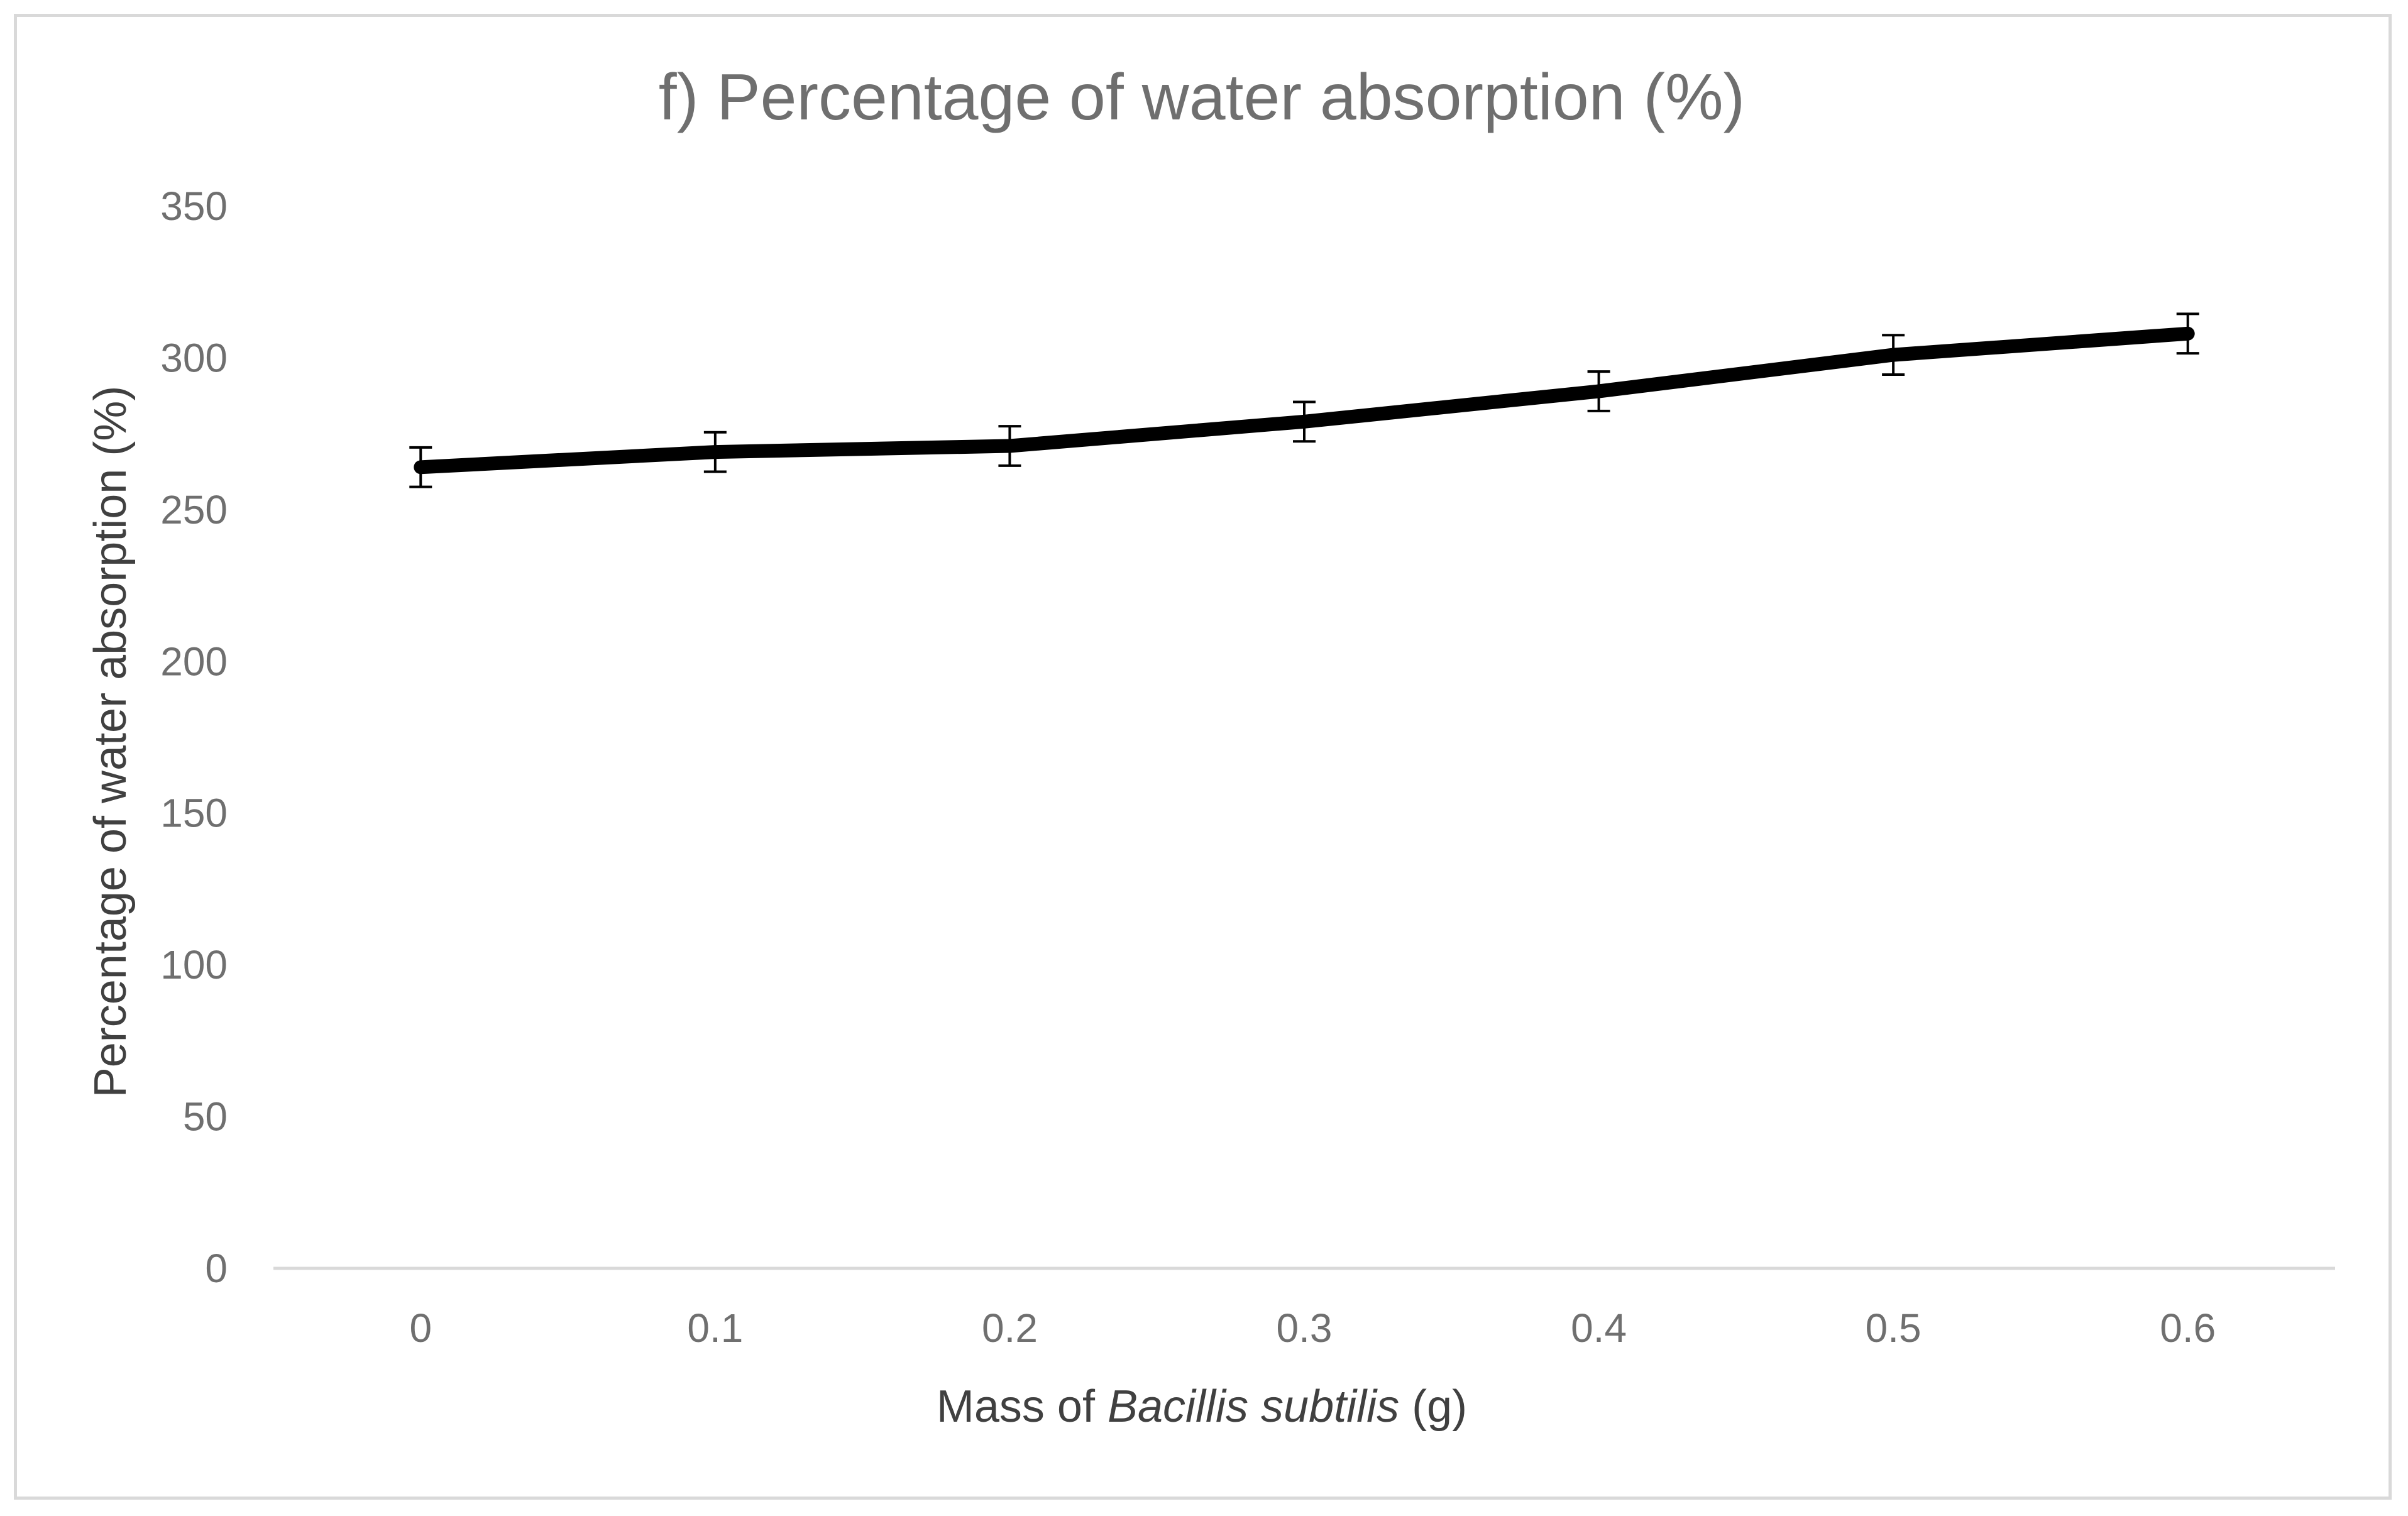  What do you see at coordinates (1022, 1406) in the screenshot?
I see `x-axis-title-prefix: Mass of` at bounding box center [1022, 1406].